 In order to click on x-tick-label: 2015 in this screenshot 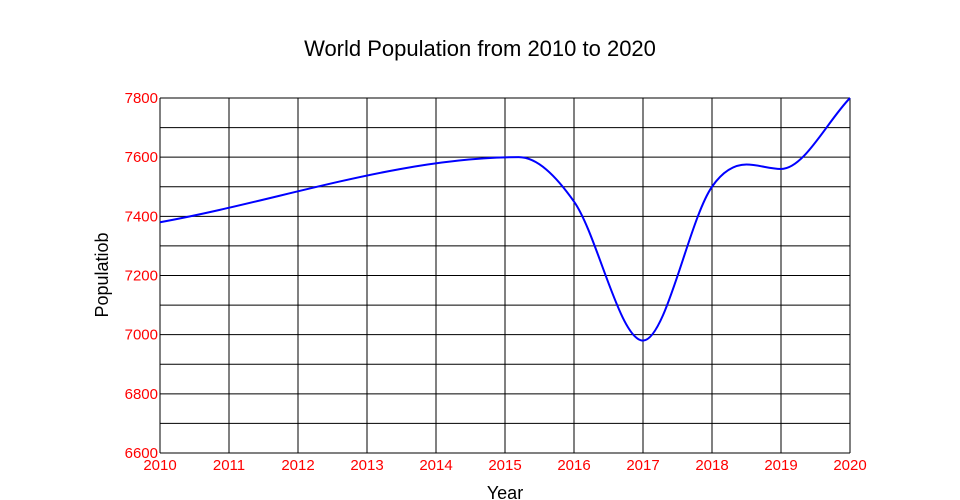, I will do `click(504, 465)`.